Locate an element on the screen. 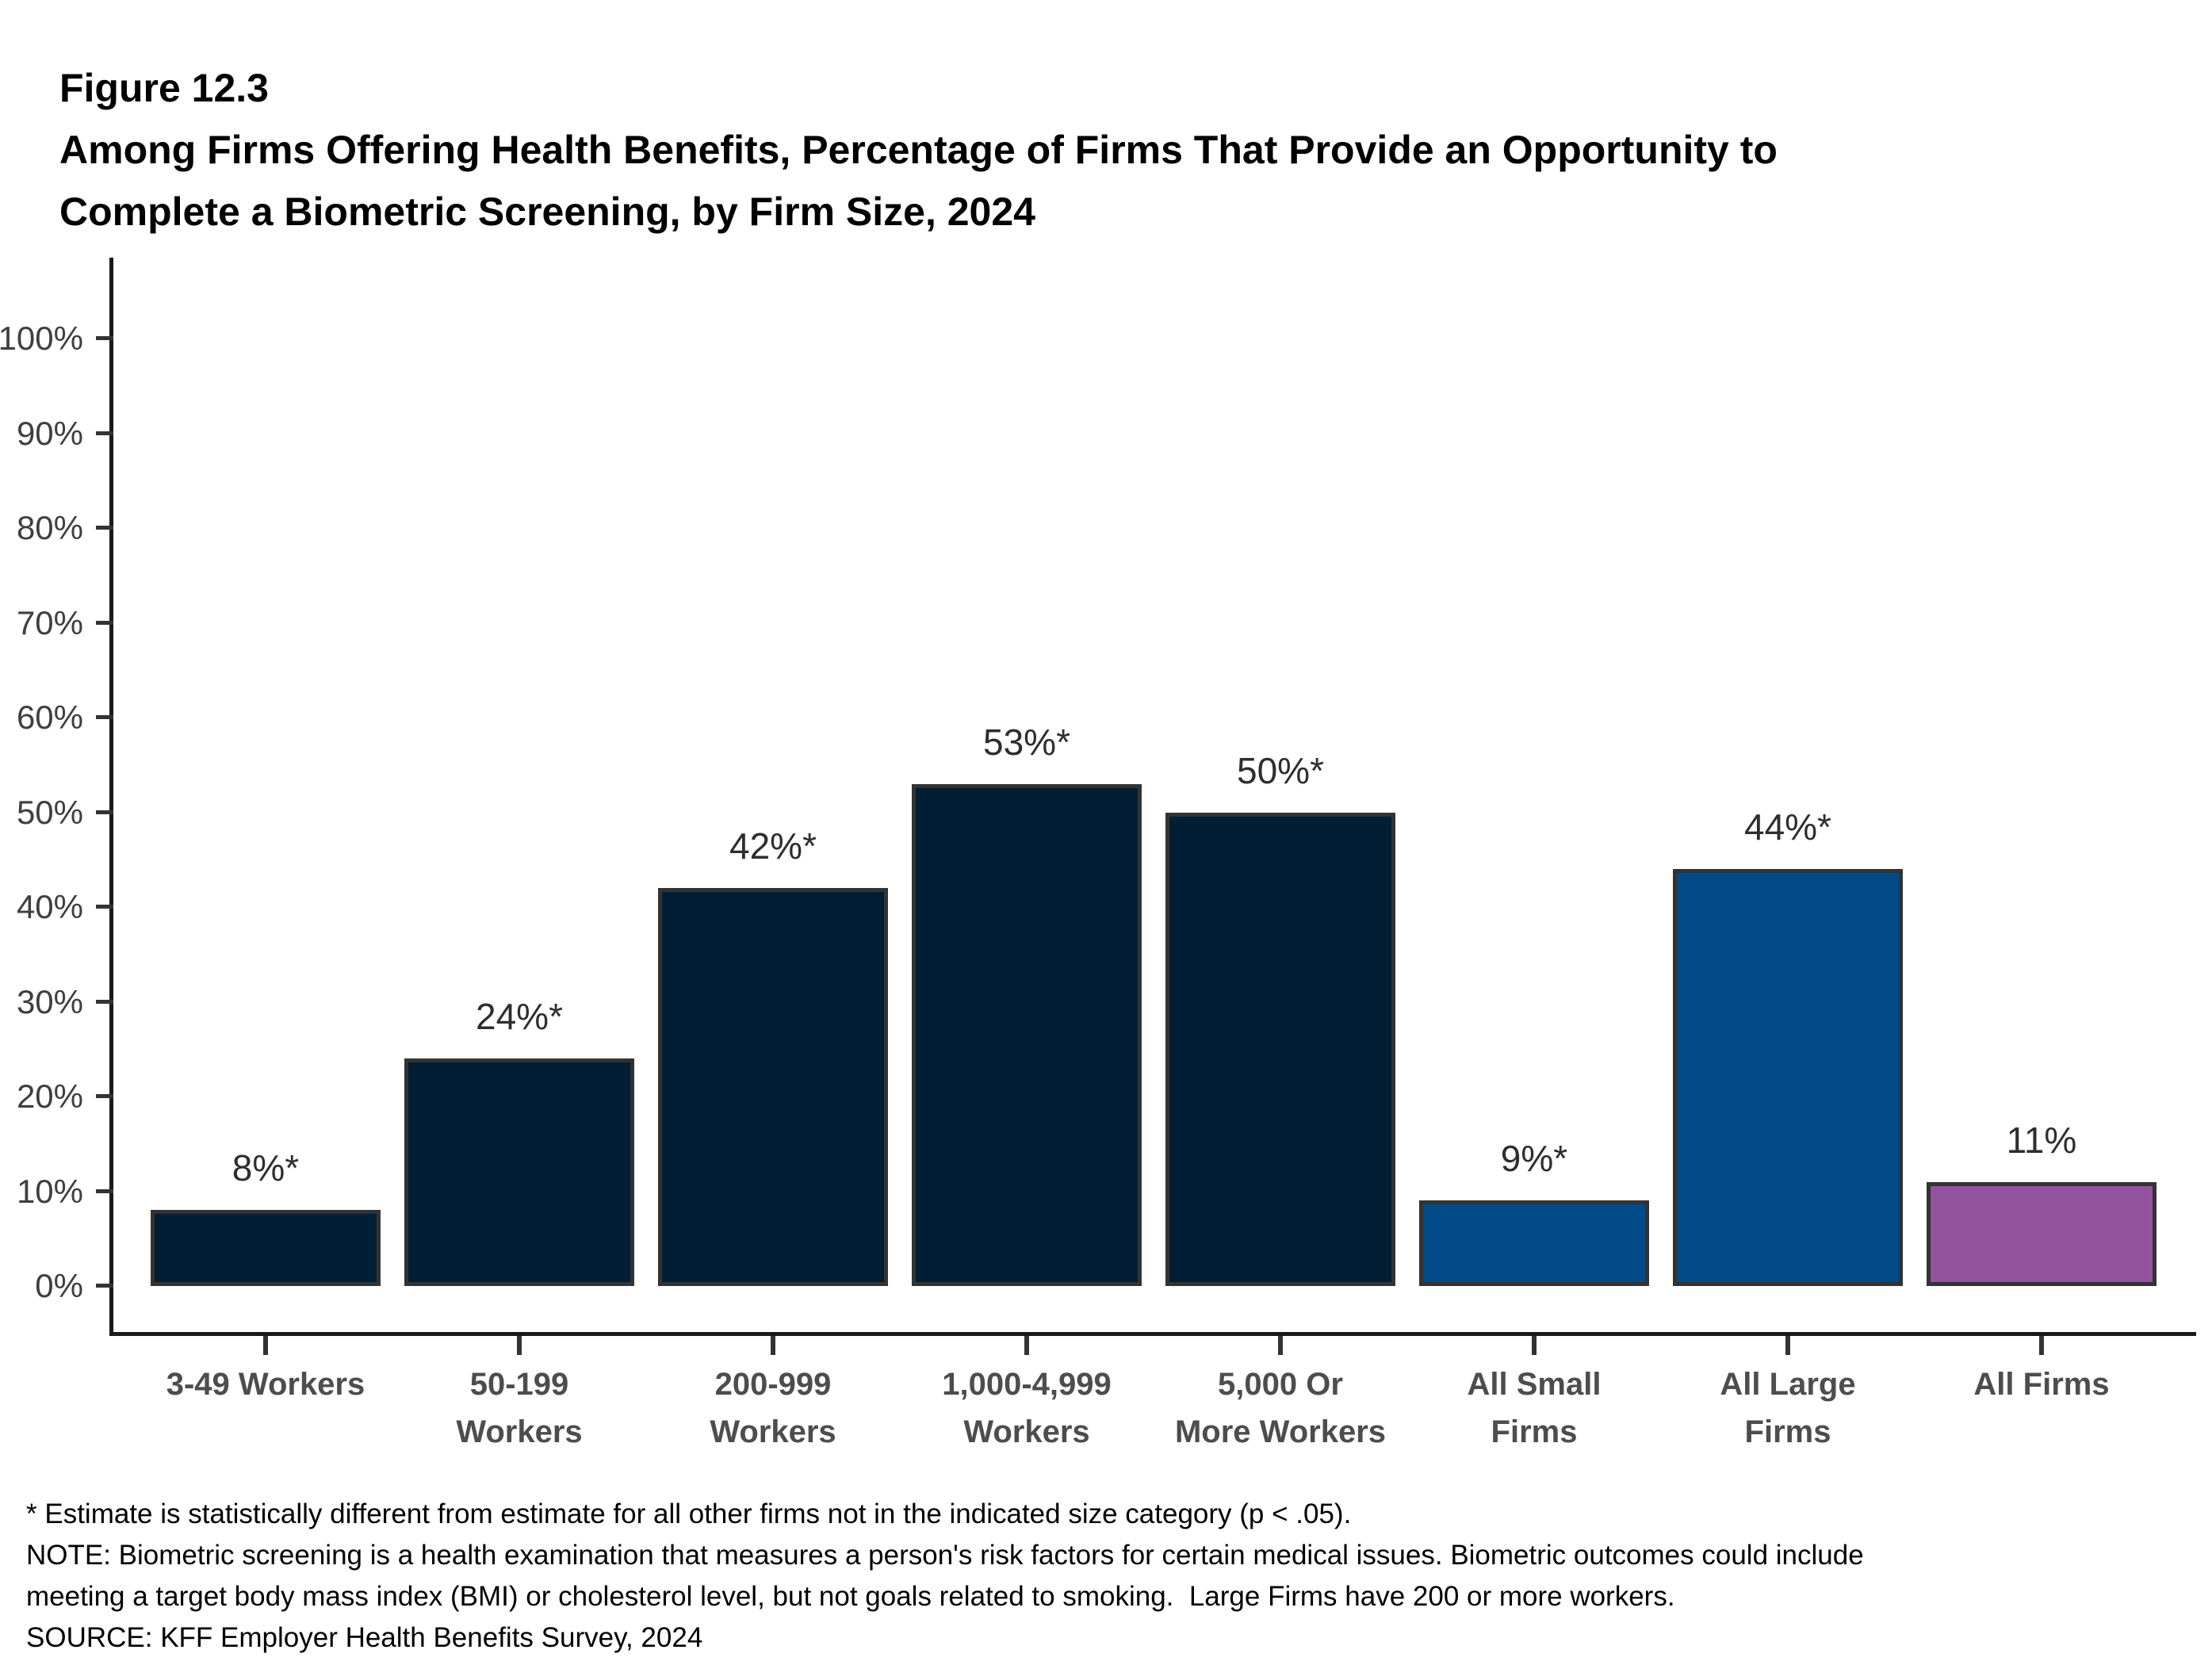 This screenshot has height=1665, width=2212. bar-value-label: 9%* is located at coordinates (1534, 1159).